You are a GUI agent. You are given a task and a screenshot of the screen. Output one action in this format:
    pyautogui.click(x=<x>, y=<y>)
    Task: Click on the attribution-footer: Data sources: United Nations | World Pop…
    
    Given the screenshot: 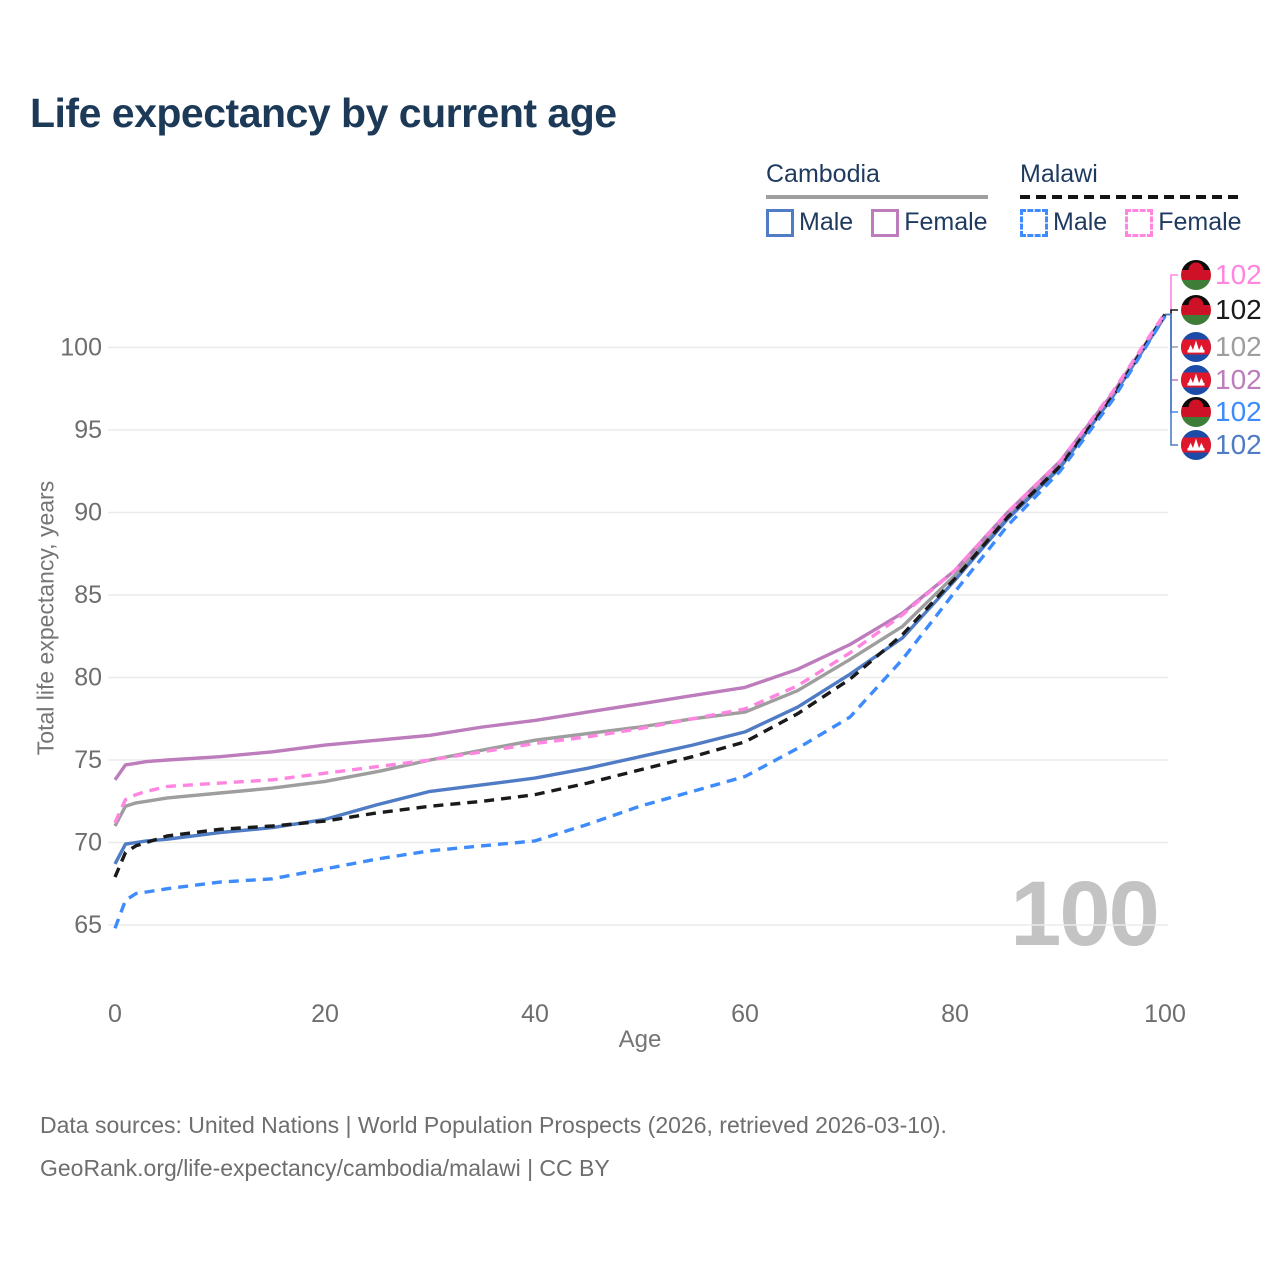 What is the action you would take?
    pyautogui.click(x=493, y=1147)
    